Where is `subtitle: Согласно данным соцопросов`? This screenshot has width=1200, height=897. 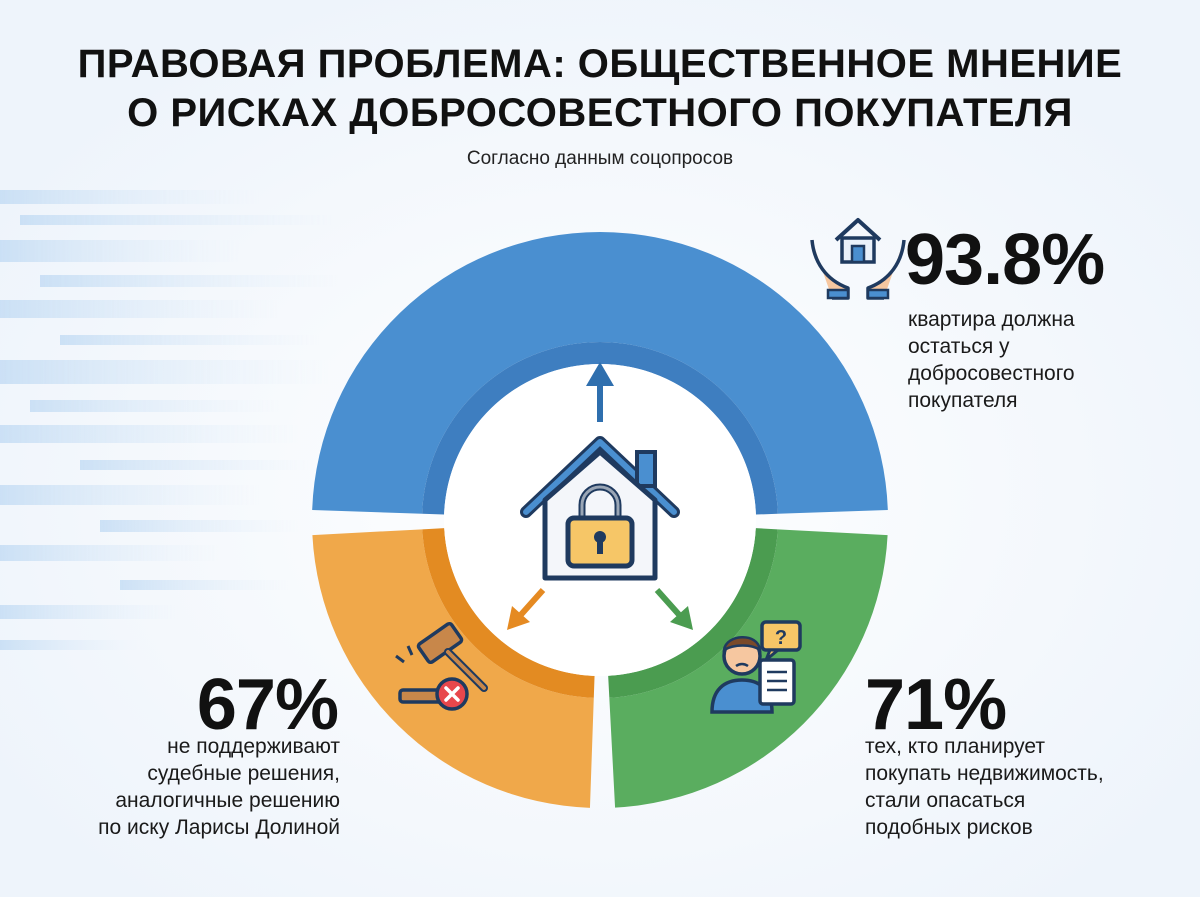
subtitle: Согласно данным соцопросов is located at coordinates (600, 158).